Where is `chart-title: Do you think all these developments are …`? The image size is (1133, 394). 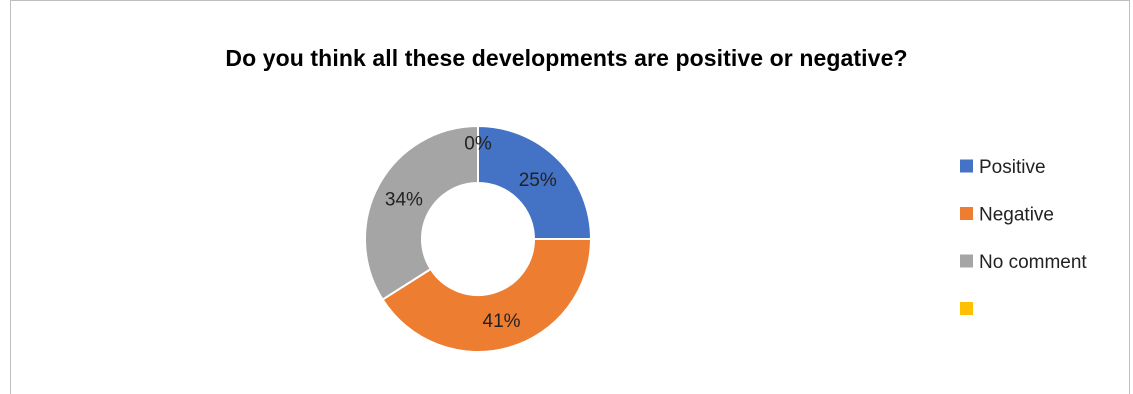
chart-title: Do you think all these developments are … is located at coordinates (566, 58).